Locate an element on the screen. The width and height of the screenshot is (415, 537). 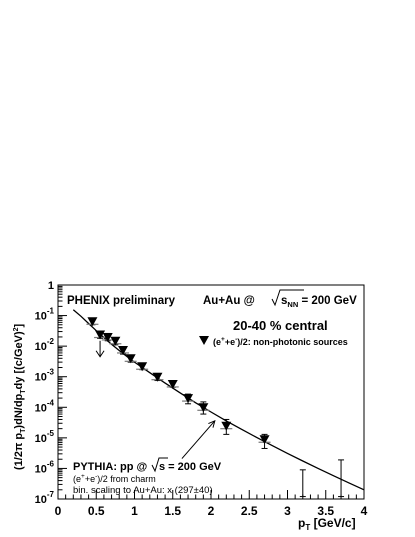
x-tick-label: 2.5 is located at coordinates (249, 511).